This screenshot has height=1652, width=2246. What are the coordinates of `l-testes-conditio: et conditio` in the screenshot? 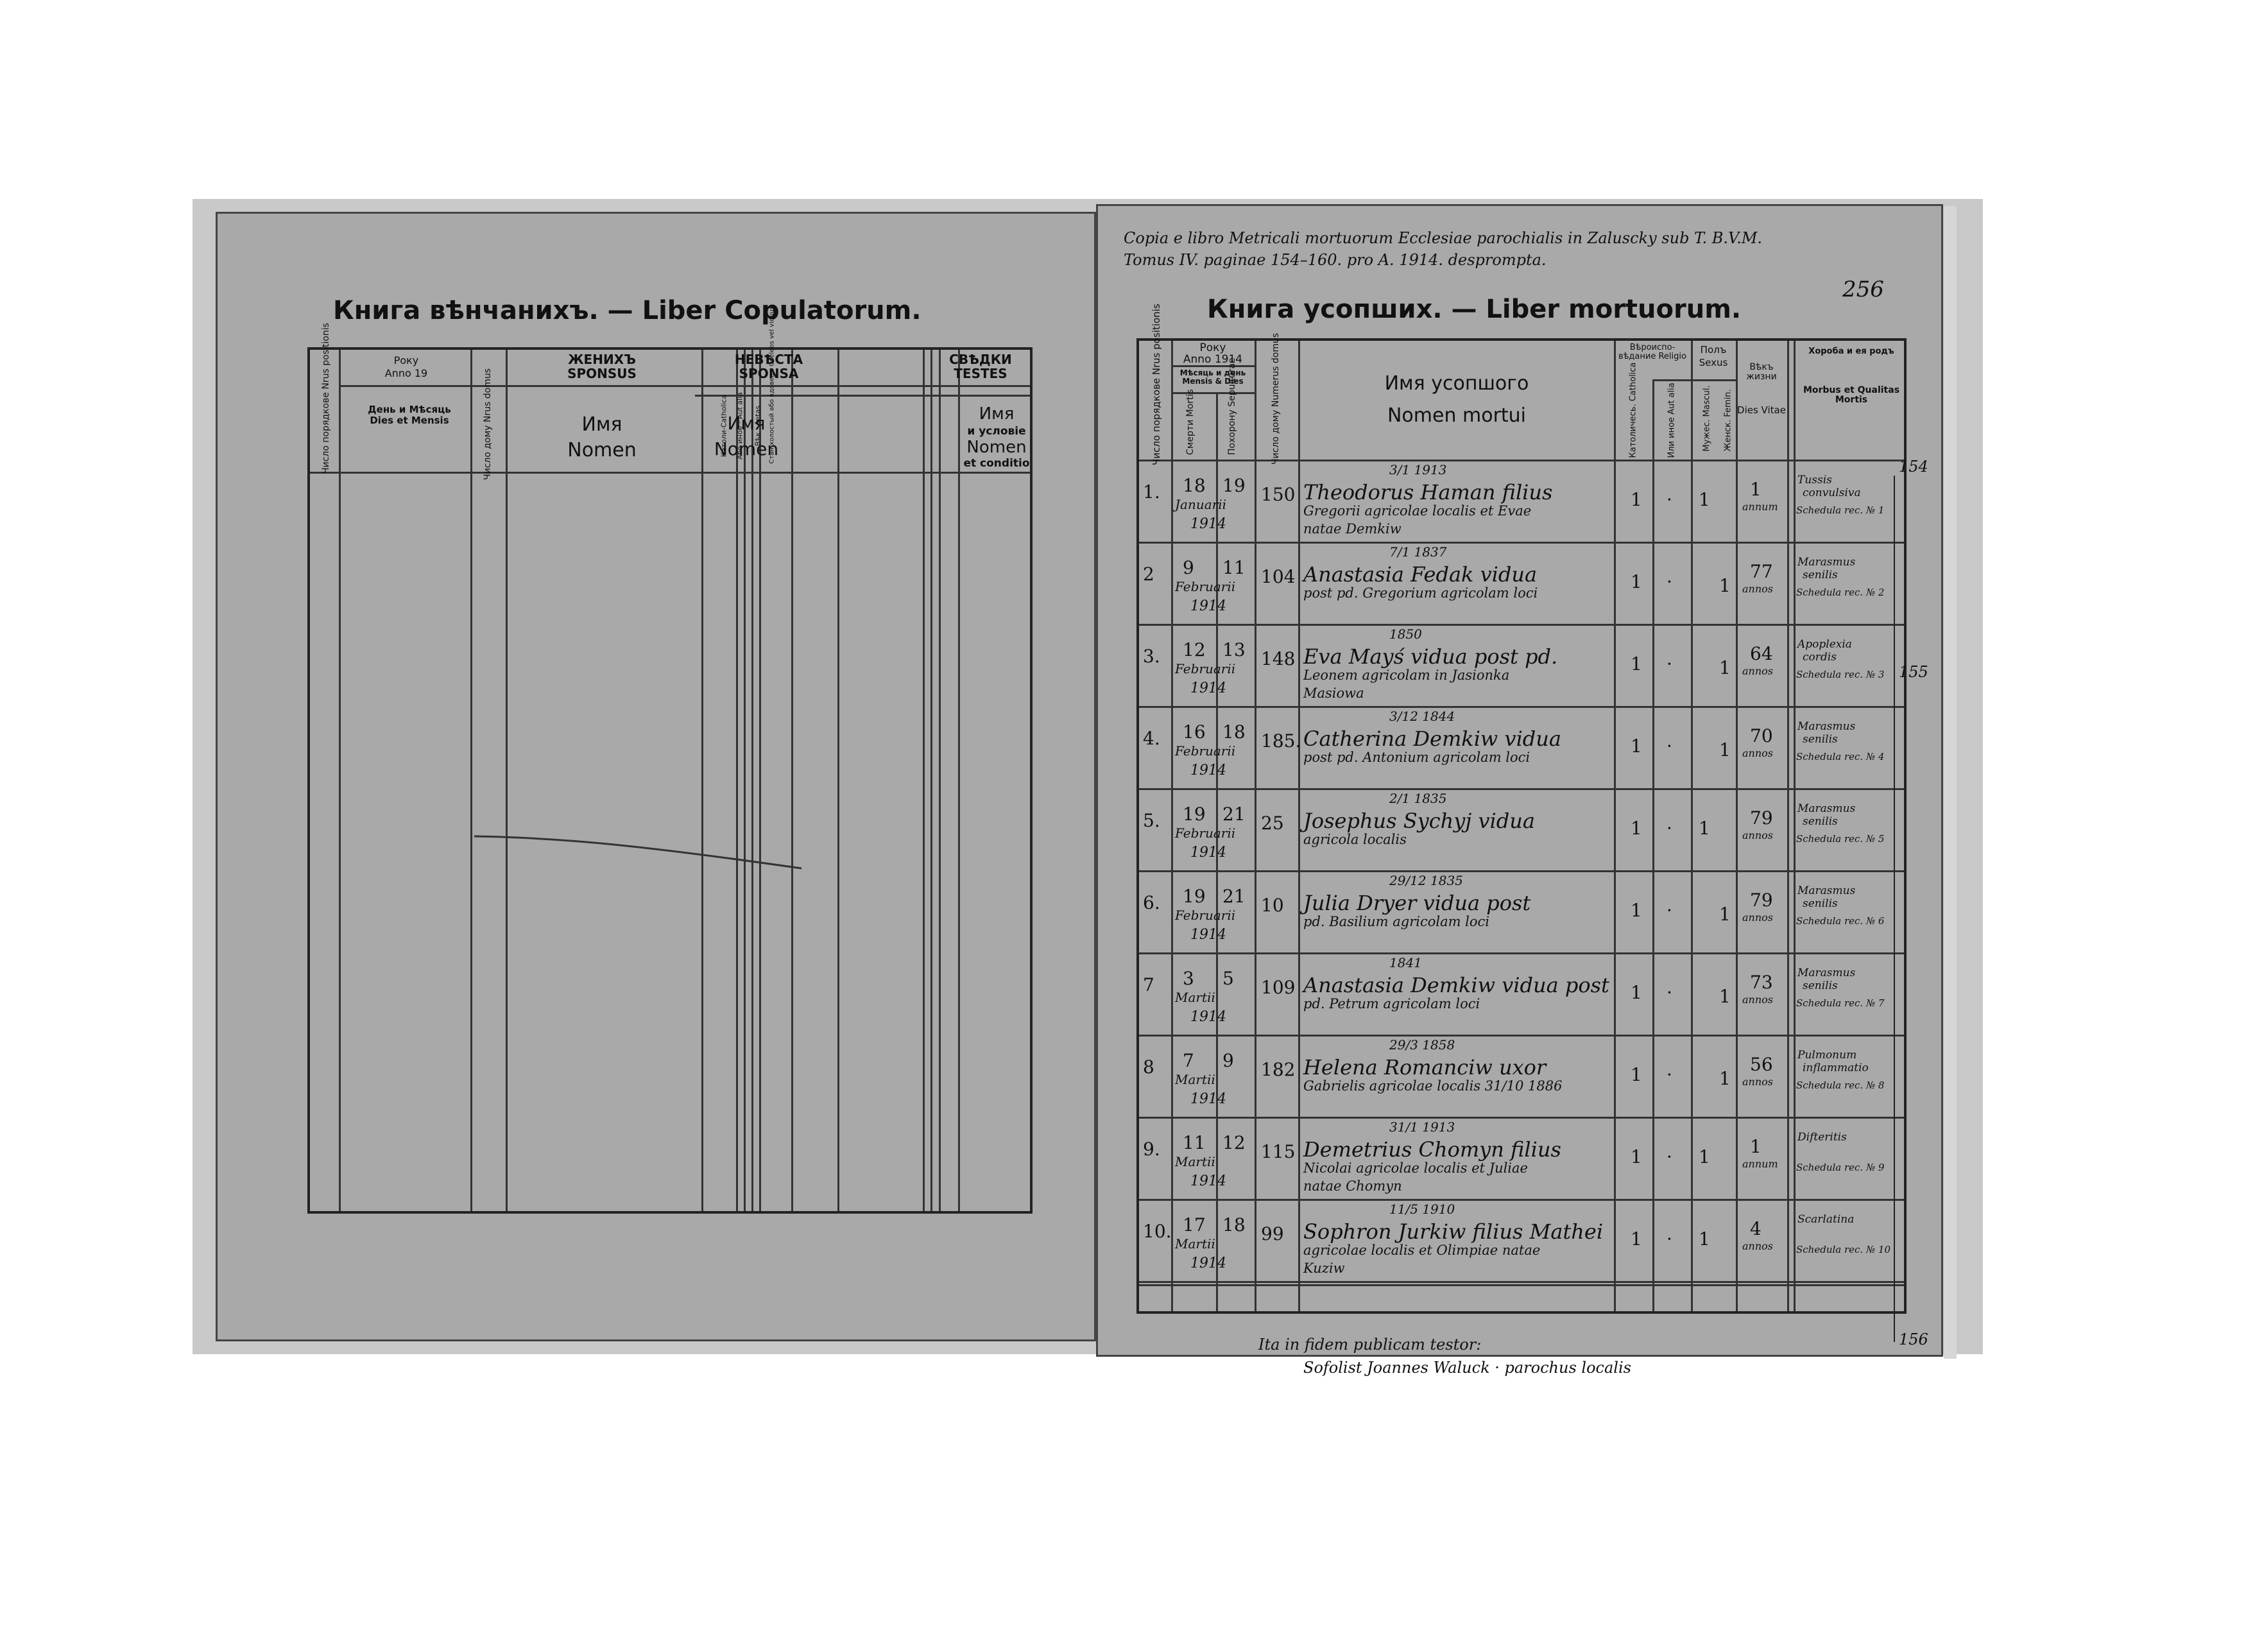 It's located at (996, 463).